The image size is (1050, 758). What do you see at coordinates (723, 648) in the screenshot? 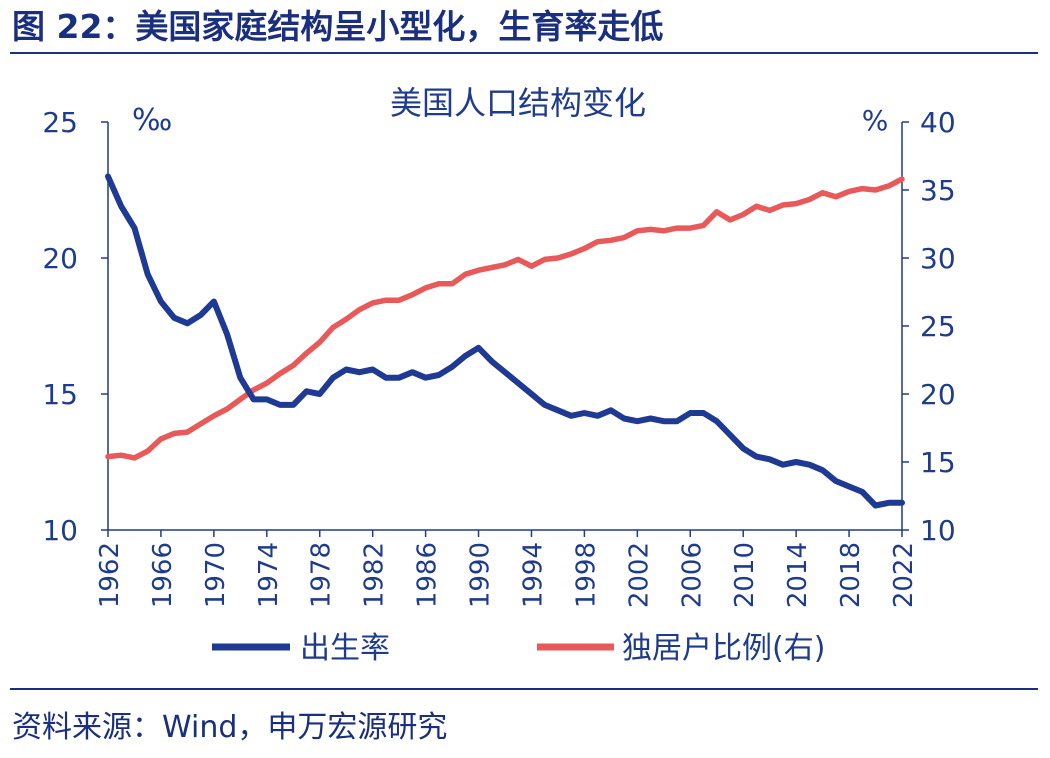
I see `legend-label-single-household: 独居户比例(右)` at bounding box center [723, 648].